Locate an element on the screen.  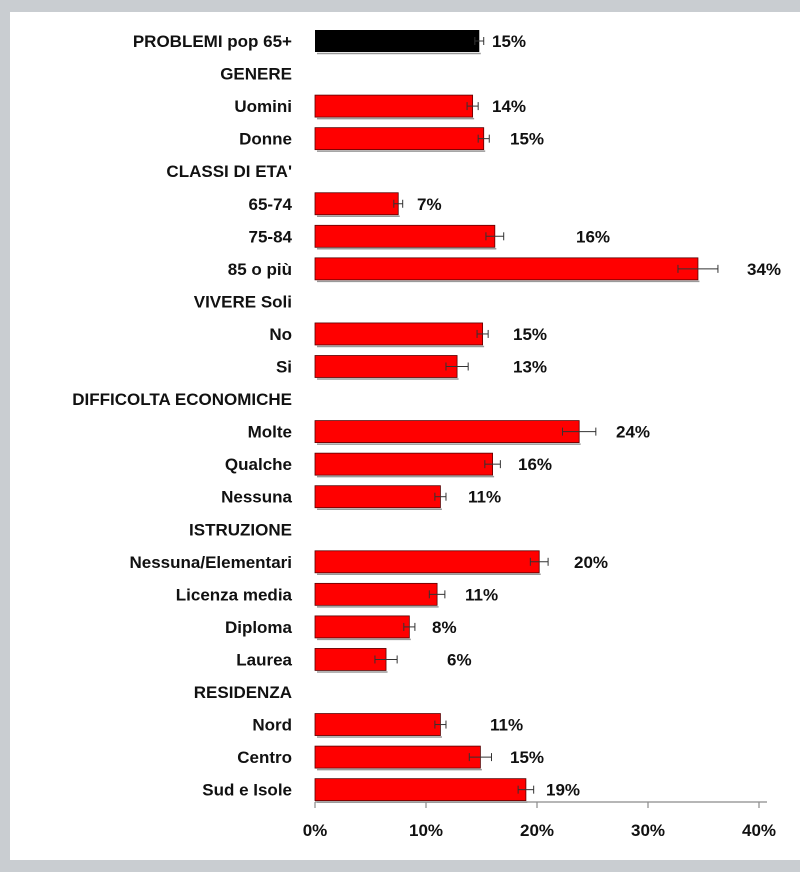
data-label: 34% is located at coordinates (764, 269).